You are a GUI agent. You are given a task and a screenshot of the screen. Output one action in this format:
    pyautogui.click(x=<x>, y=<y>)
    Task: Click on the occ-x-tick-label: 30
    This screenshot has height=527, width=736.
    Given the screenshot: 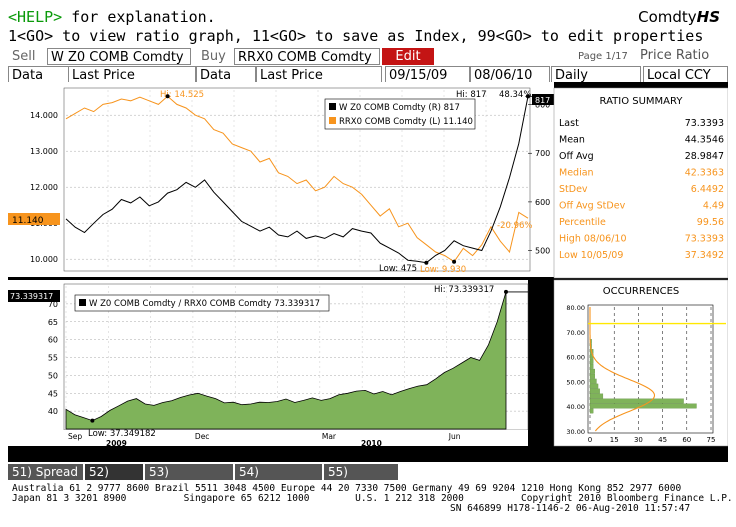 What is the action you would take?
    pyautogui.click(x=638, y=440)
    